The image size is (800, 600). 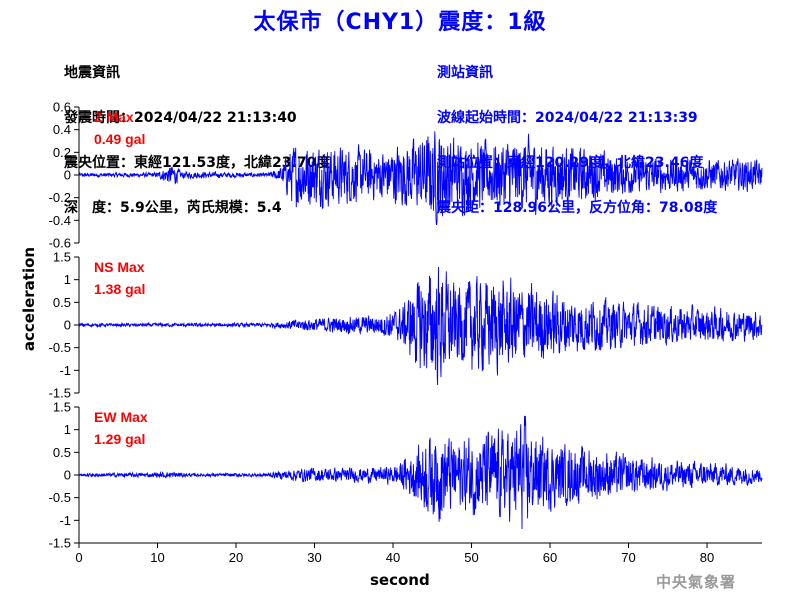 What do you see at coordinates (67, 279) in the screenshot?
I see `y-tick-label-ns: 1` at bounding box center [67, 279].